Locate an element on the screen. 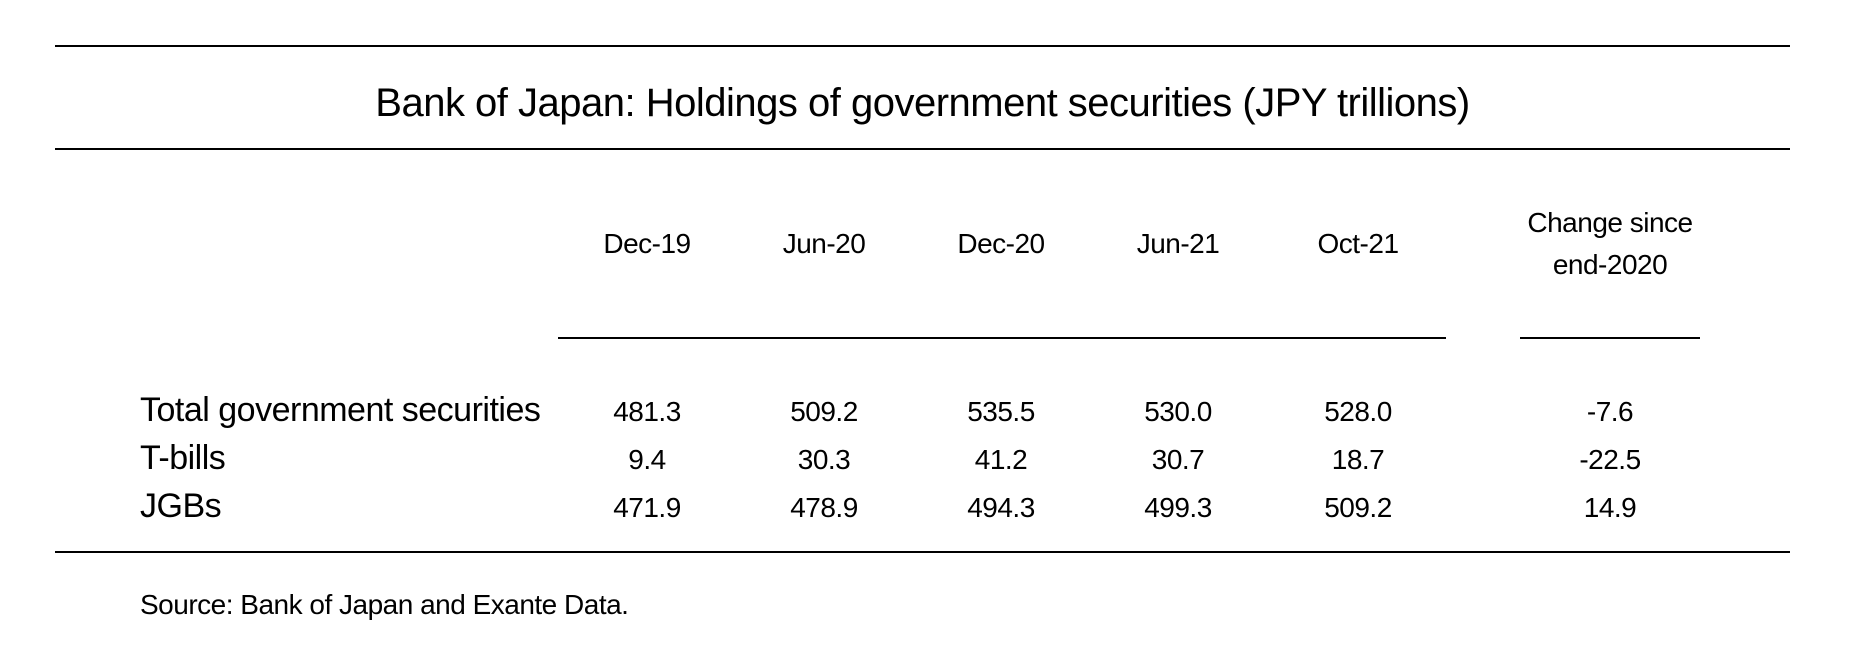 The width and height of the screenshot is (1850, 654). table-cell-r0-c4: 528.0 is located at coordinates (1358, 411).